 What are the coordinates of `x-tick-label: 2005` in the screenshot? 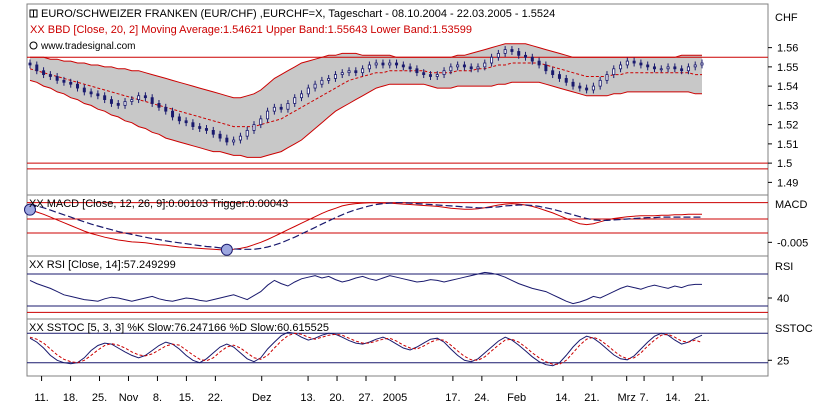 It's located at (395, 398).